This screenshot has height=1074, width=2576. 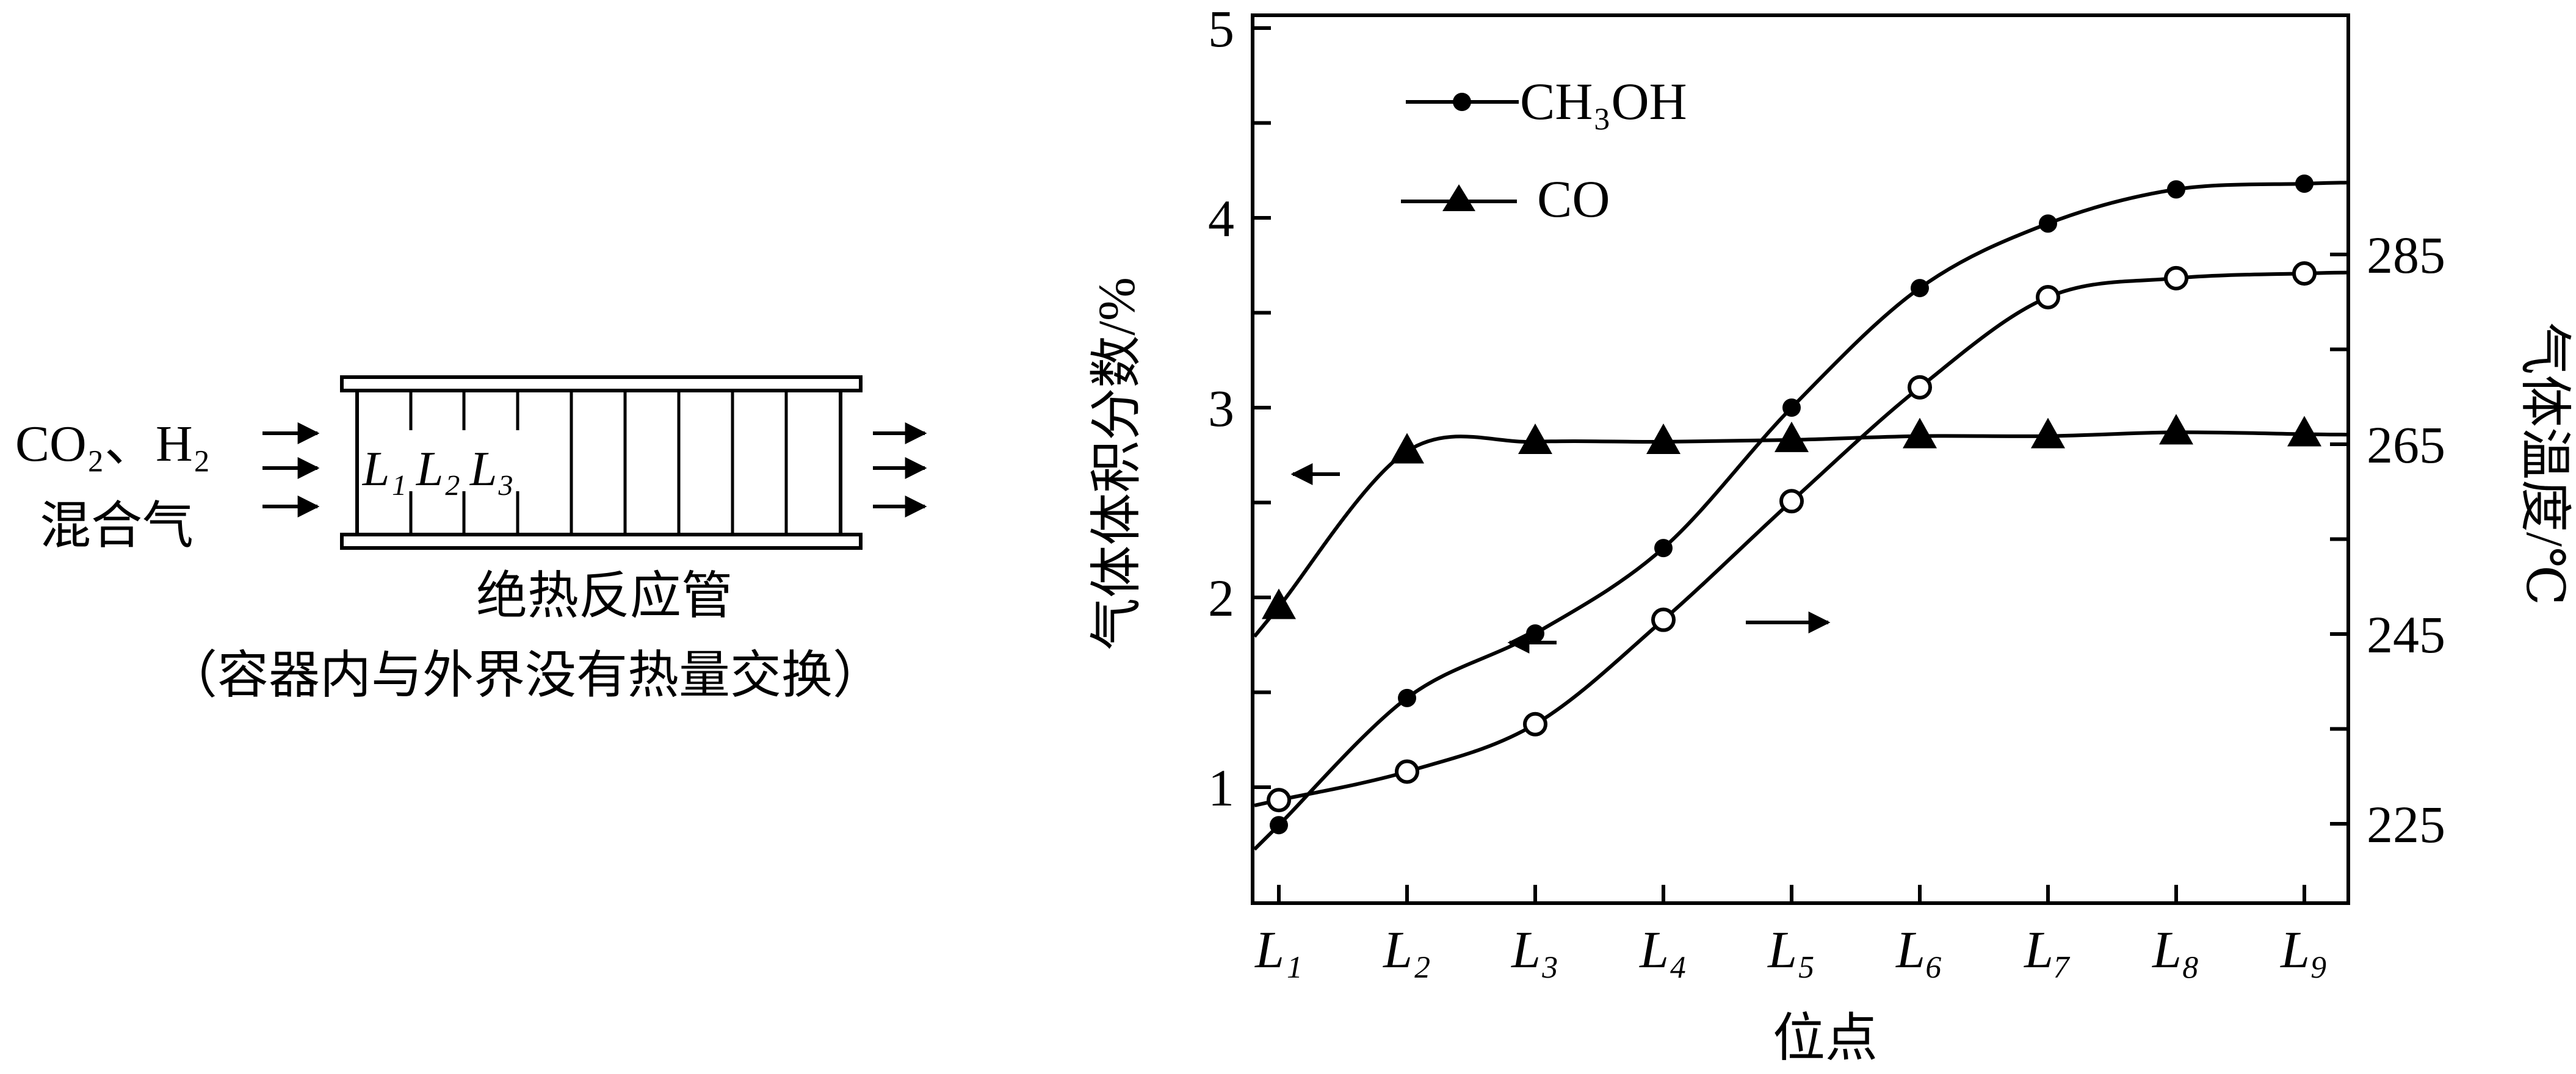 I want to click on position-partitions, so click(x=598, y=463).